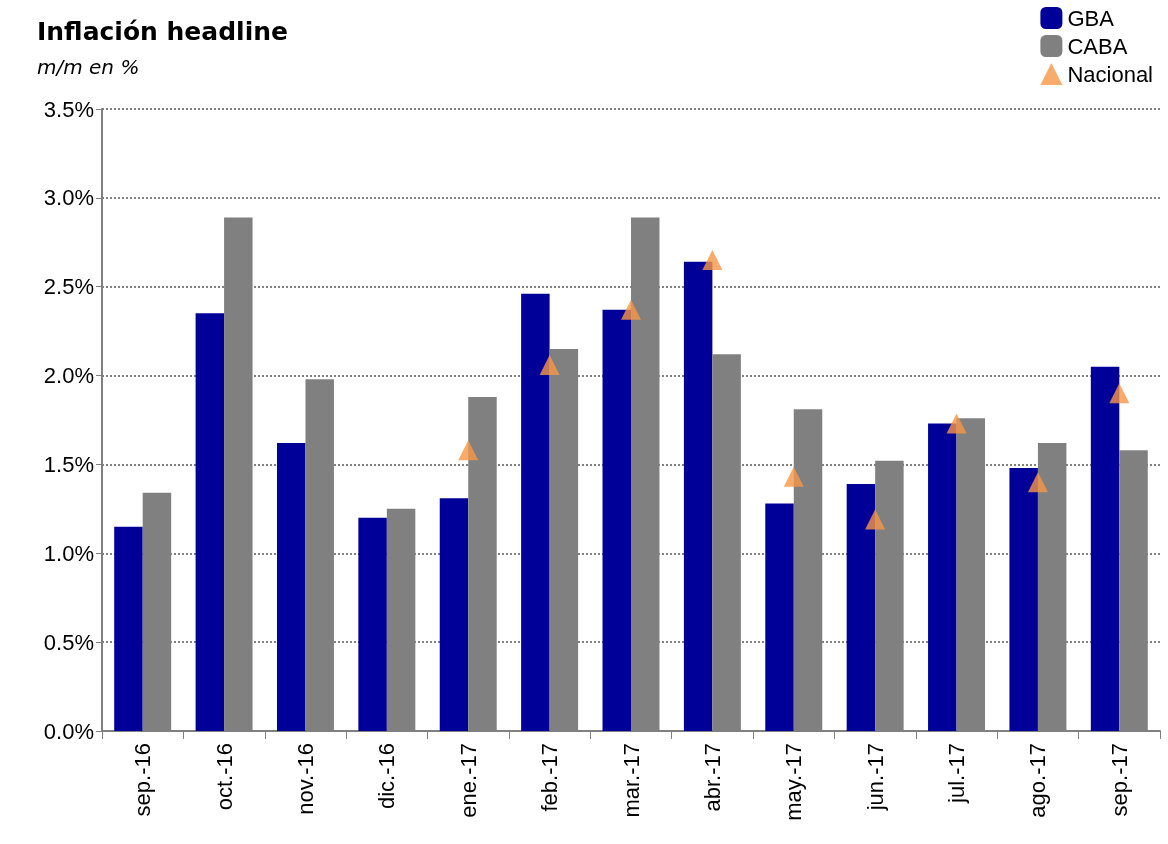  I want to click on x-tick-label: nov.-16, so click(305, 779).